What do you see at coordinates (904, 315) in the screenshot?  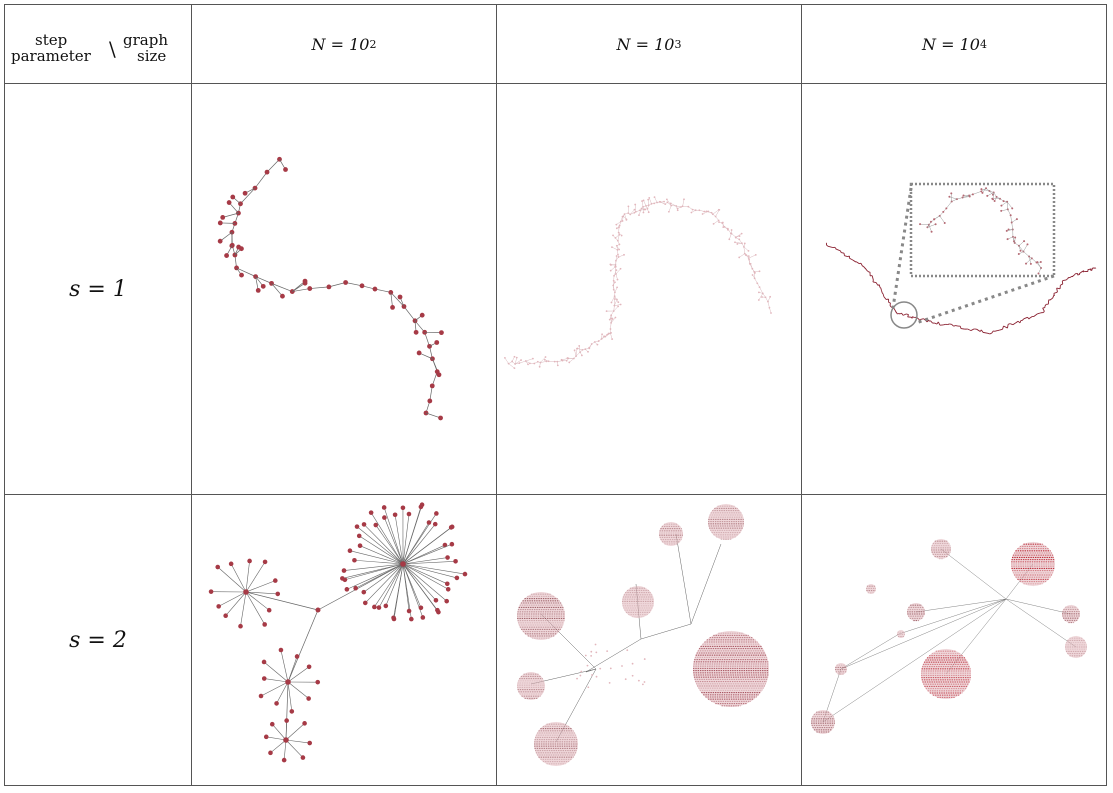 I see `zoom-circle` at bounding box center [904, 315].